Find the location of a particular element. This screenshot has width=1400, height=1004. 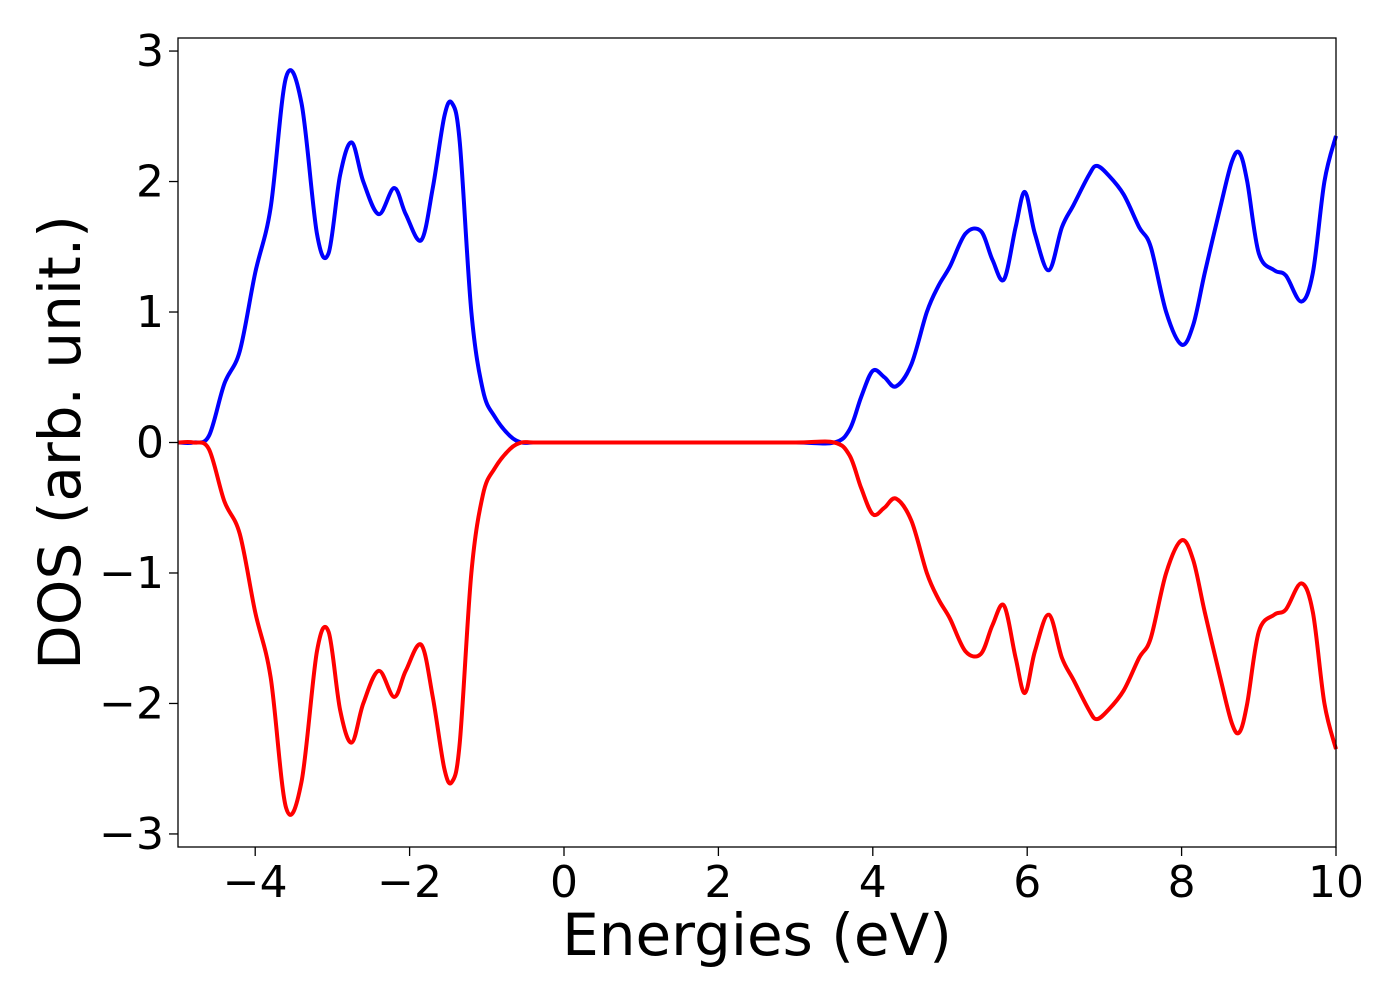

y-axis-ticks: −3 −2 −1 0 1 2 3 is located at coordinates (138, 443).